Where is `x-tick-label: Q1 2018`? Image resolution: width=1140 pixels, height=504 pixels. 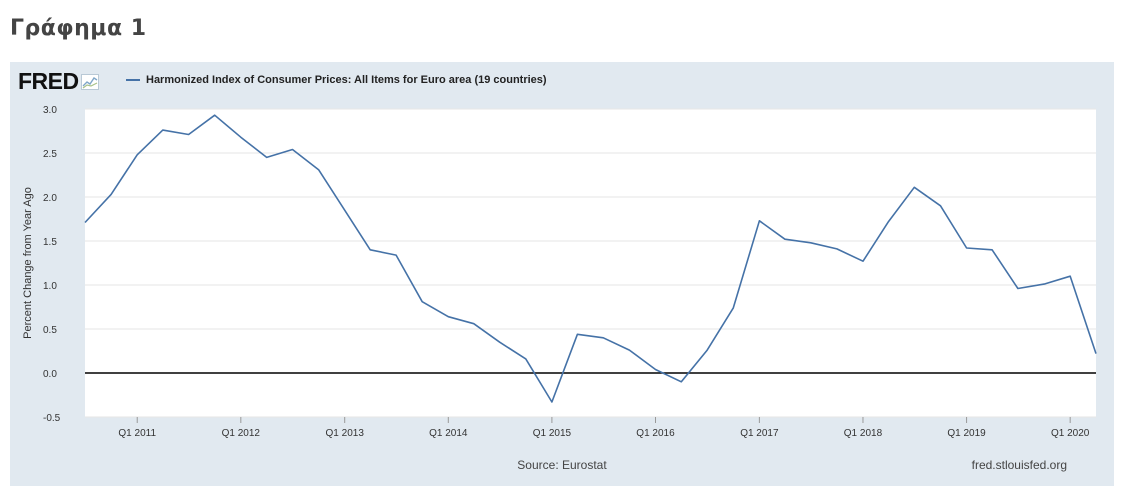 x-tick-label: Q1 2018 is located at coordinates (863, 433).